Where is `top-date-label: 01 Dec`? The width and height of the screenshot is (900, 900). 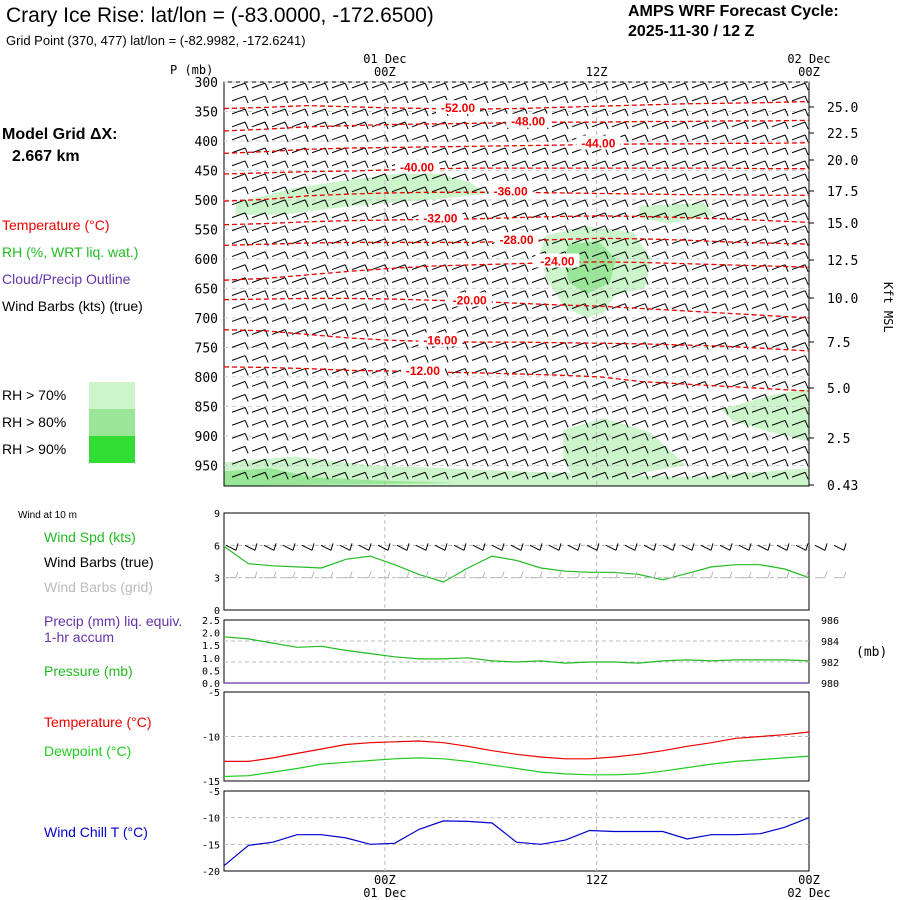
top-date-label: 01 Dec is located at coordinates (384, 59).